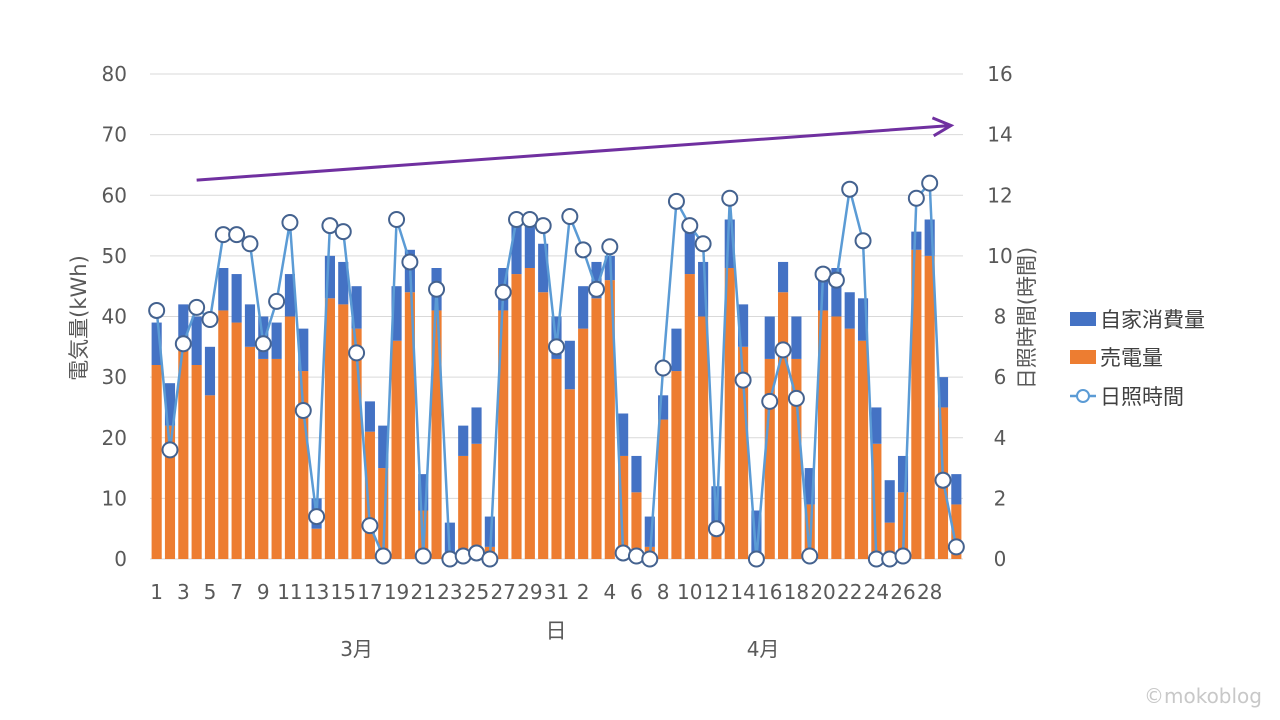 This screenshot has height=720, width=1280. What do you see at coordinates (120, 559) in the screenshot?
I see `y-left-tick-label: 0` at bounding box center [120, 559].